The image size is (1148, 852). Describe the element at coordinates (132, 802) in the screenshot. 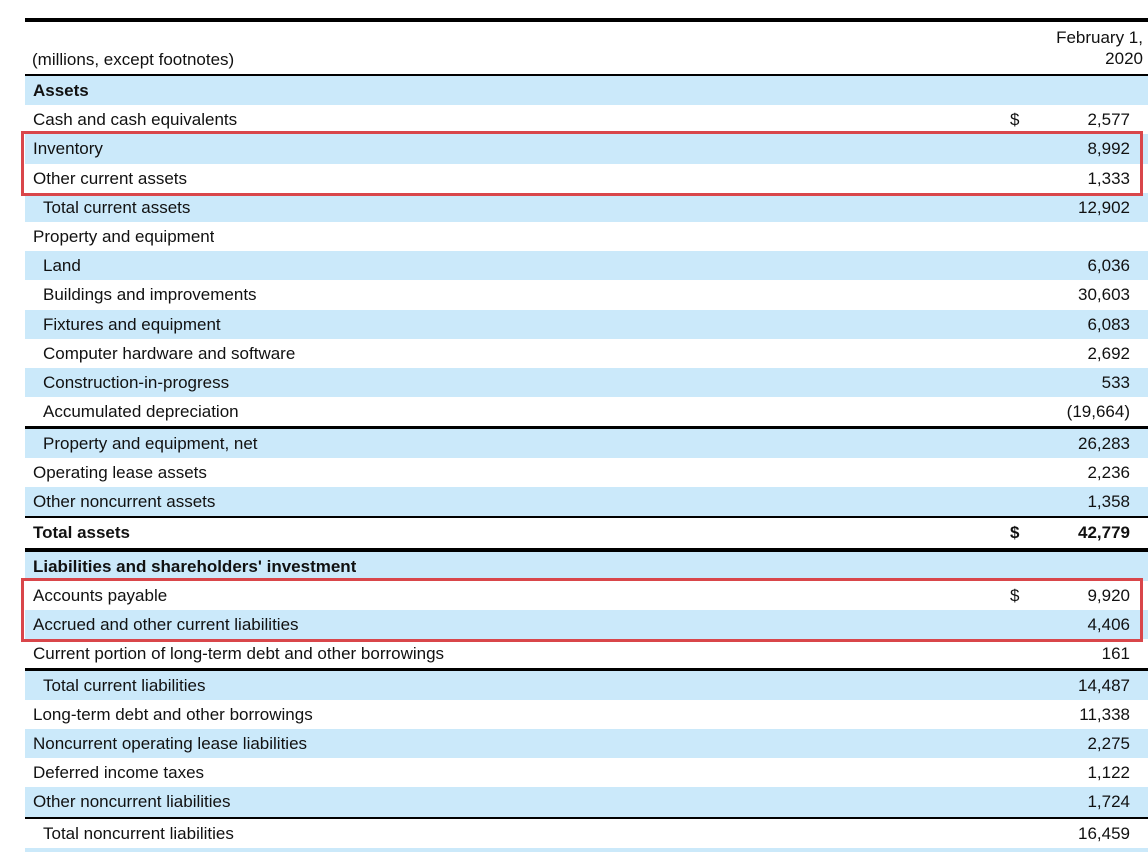

I see `row-label: Other noncurrent liabilities` at that location.